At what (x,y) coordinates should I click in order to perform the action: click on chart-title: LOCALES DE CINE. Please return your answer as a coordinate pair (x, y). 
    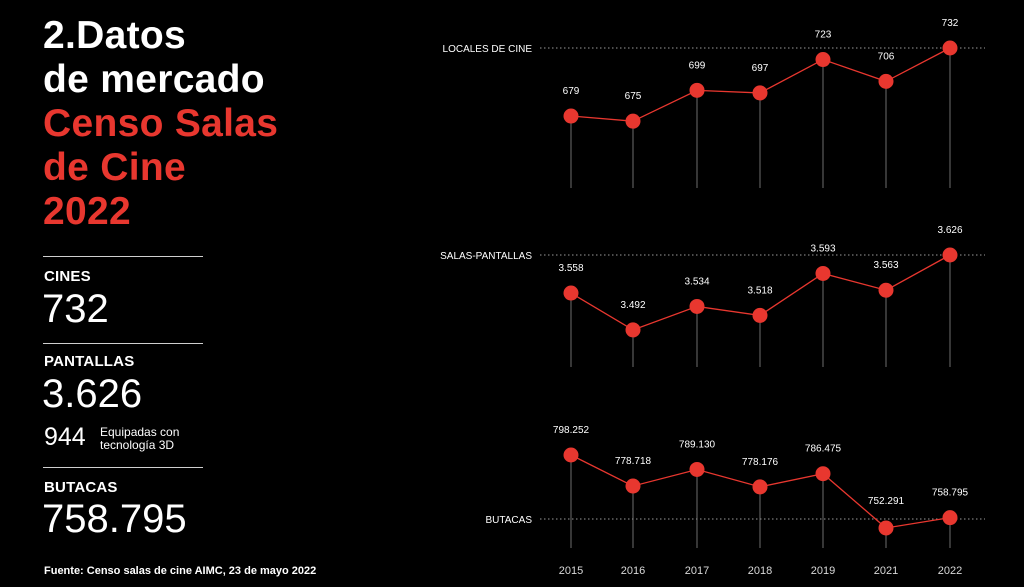
    Looking at the image, I should click on (488, 49).